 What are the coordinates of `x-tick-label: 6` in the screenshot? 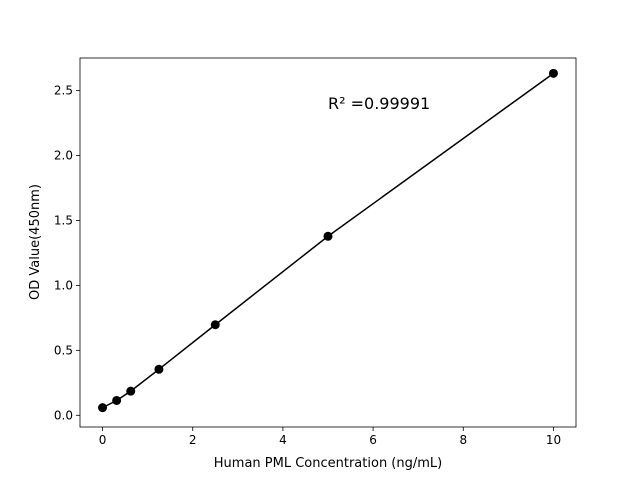 It's located at (373, 440).